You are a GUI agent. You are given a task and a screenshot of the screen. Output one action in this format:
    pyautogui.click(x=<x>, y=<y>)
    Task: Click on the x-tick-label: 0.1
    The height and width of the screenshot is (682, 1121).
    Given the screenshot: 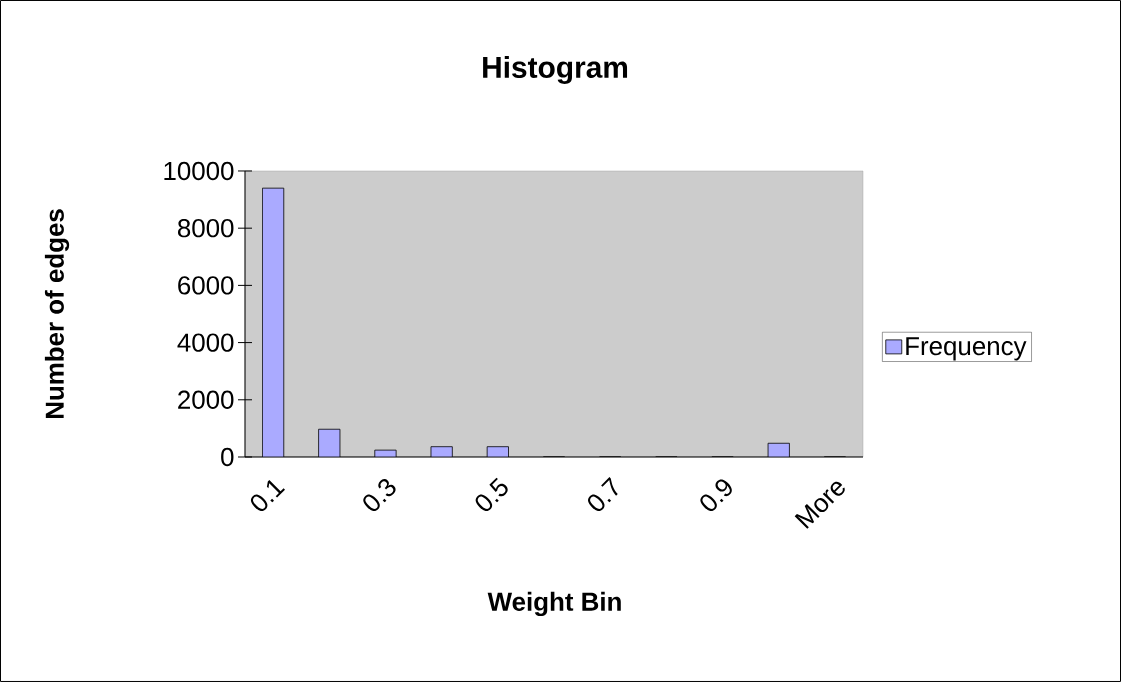 What is the action you would take?
    pyautogui.click(x=267, y=496)
    